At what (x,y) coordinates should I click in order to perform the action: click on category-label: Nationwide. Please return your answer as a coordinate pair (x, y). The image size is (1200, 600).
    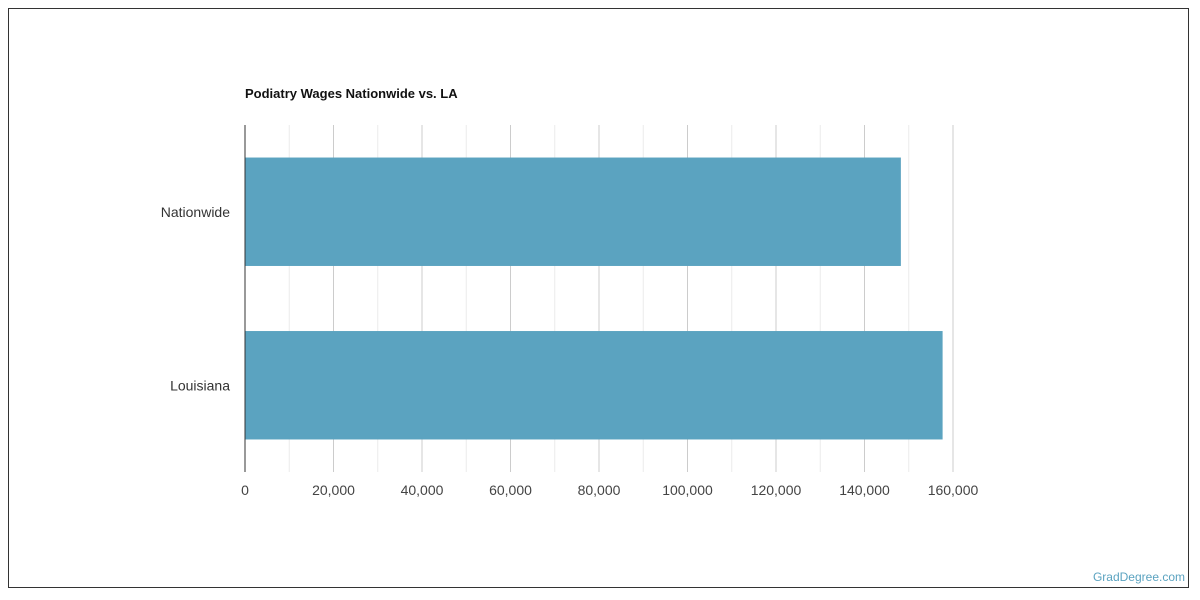
    Looking at the image, I should click on (195, 212).